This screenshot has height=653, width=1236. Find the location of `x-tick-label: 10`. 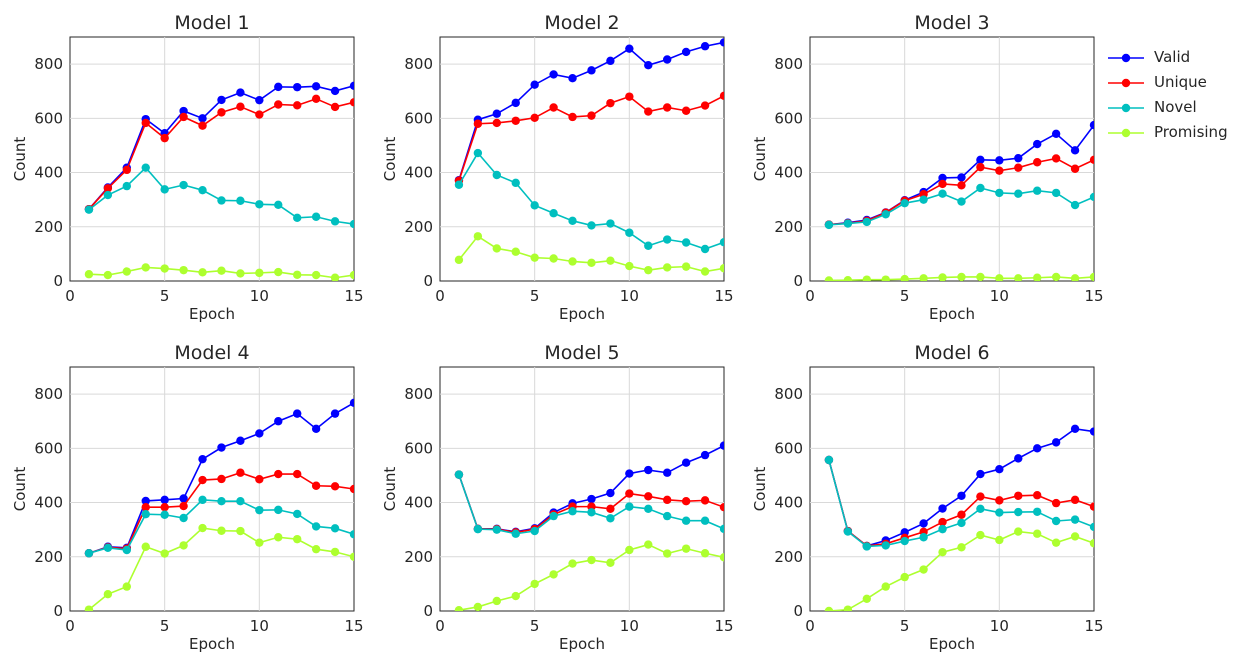

x-tick-label: 10 is located at coordinates (629, 626).